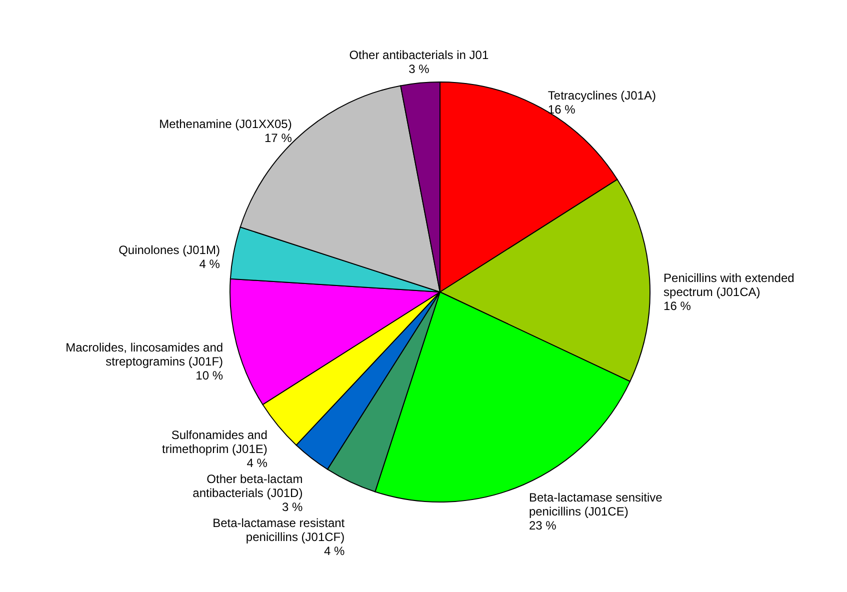 This screenshot has height=592, width=847. I want to click on data-label: 10 %, so click(210, 375).